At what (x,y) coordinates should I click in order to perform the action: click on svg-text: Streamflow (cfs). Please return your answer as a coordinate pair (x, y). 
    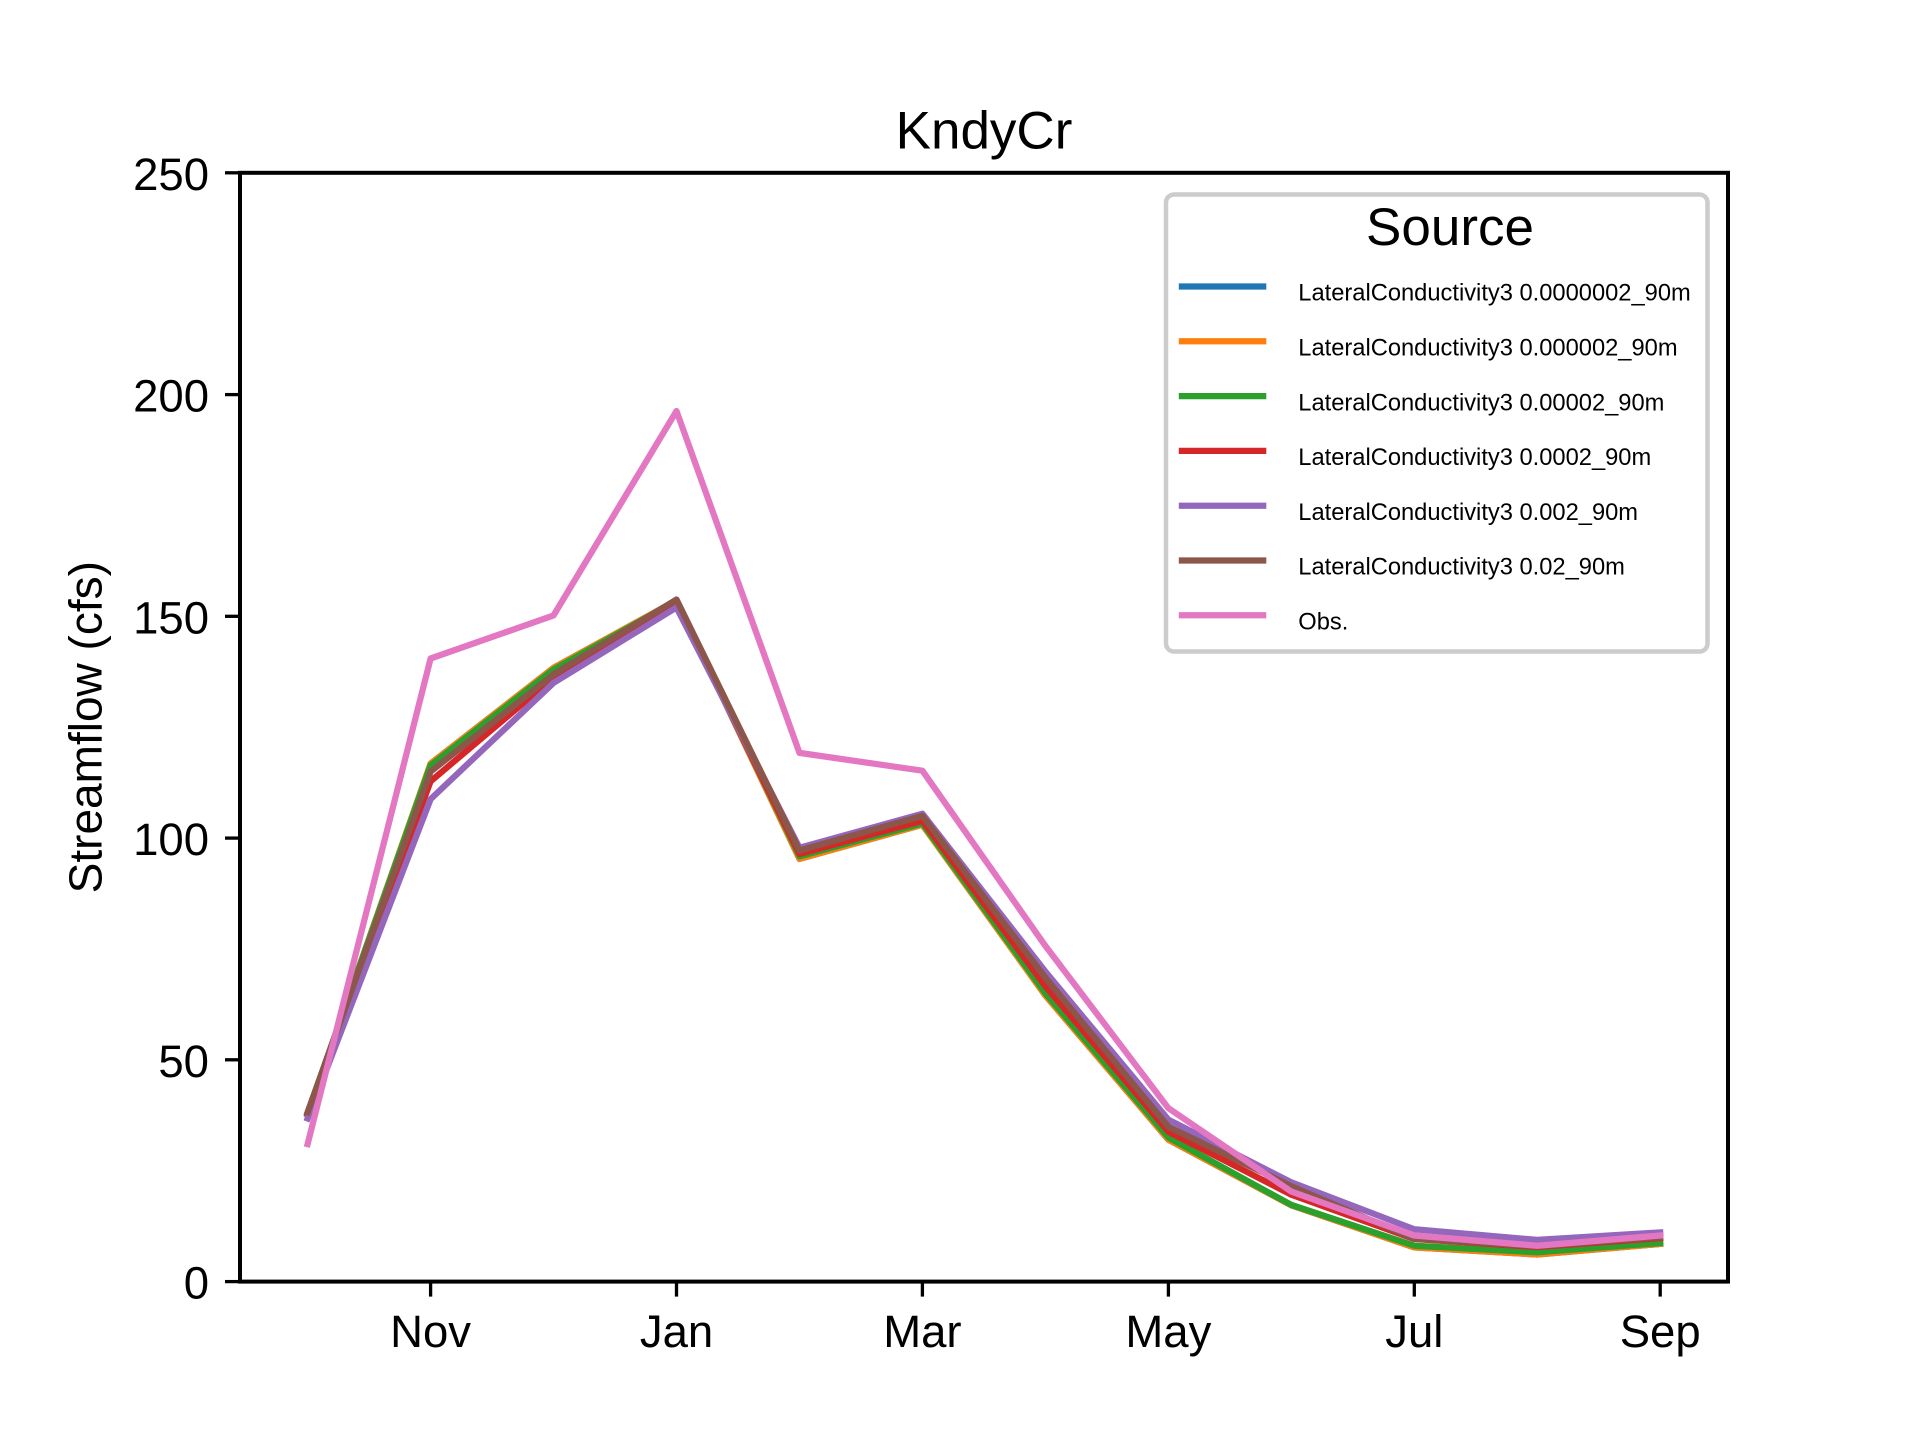
    Looking at the image, I should click on (86, 727).